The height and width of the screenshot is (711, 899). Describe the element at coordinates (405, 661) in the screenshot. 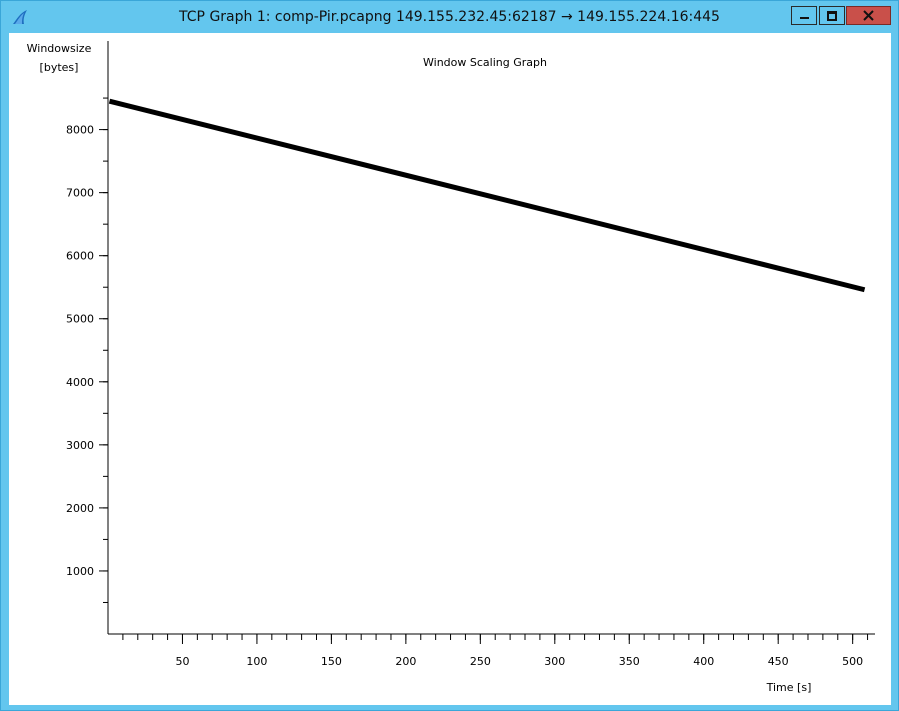

I see `x-tick-label: 200` at that location.